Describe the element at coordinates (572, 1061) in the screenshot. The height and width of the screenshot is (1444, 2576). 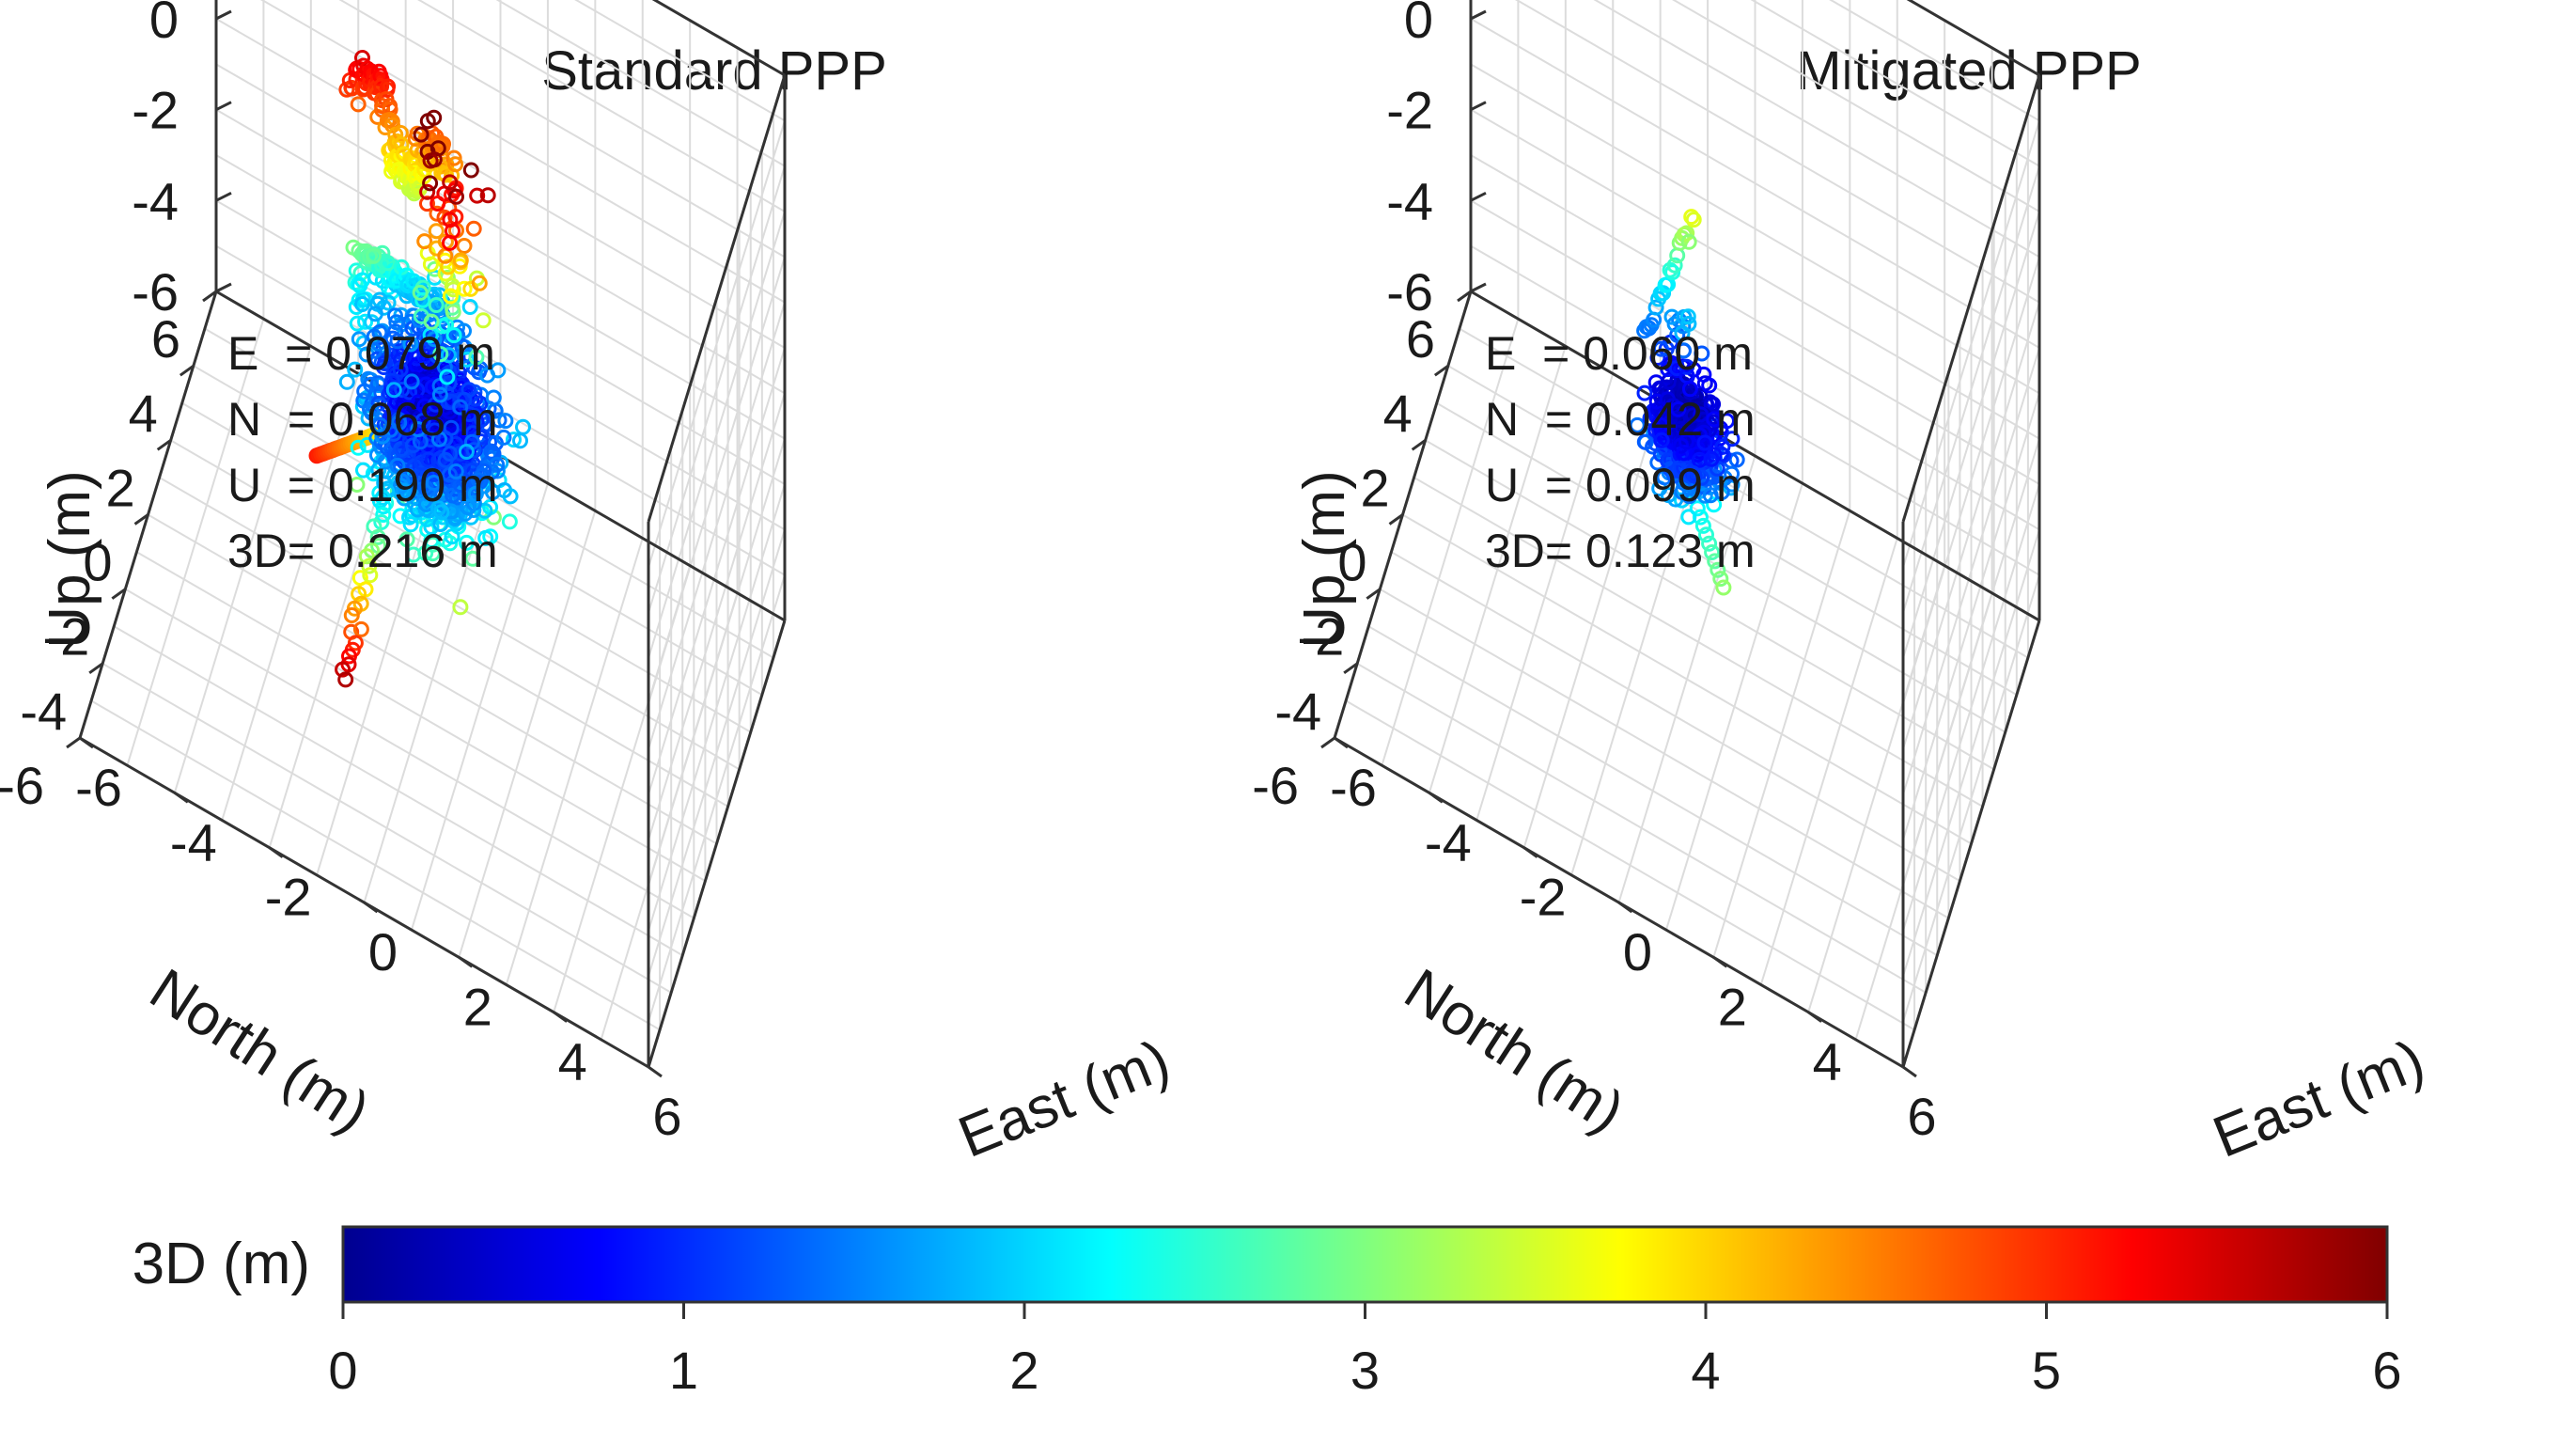
I see `x-tick-label: 4` at that location.